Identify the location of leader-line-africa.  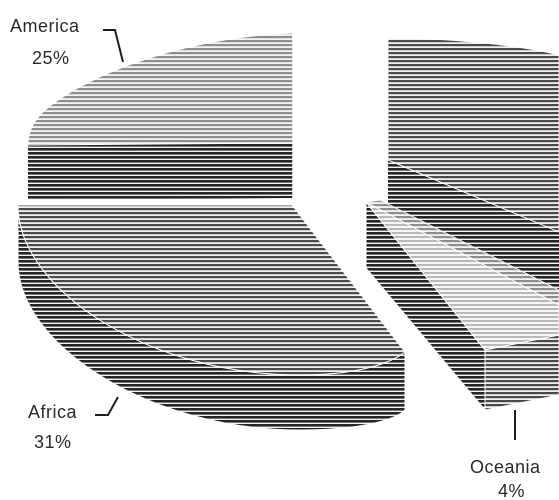
(107, 406).